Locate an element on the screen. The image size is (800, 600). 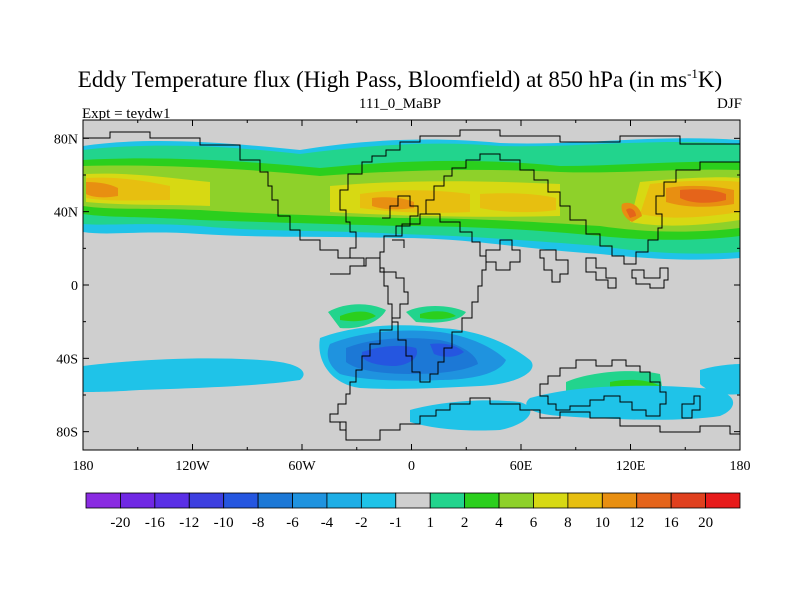
coast-caribbean is located at coordinates (352, 252).